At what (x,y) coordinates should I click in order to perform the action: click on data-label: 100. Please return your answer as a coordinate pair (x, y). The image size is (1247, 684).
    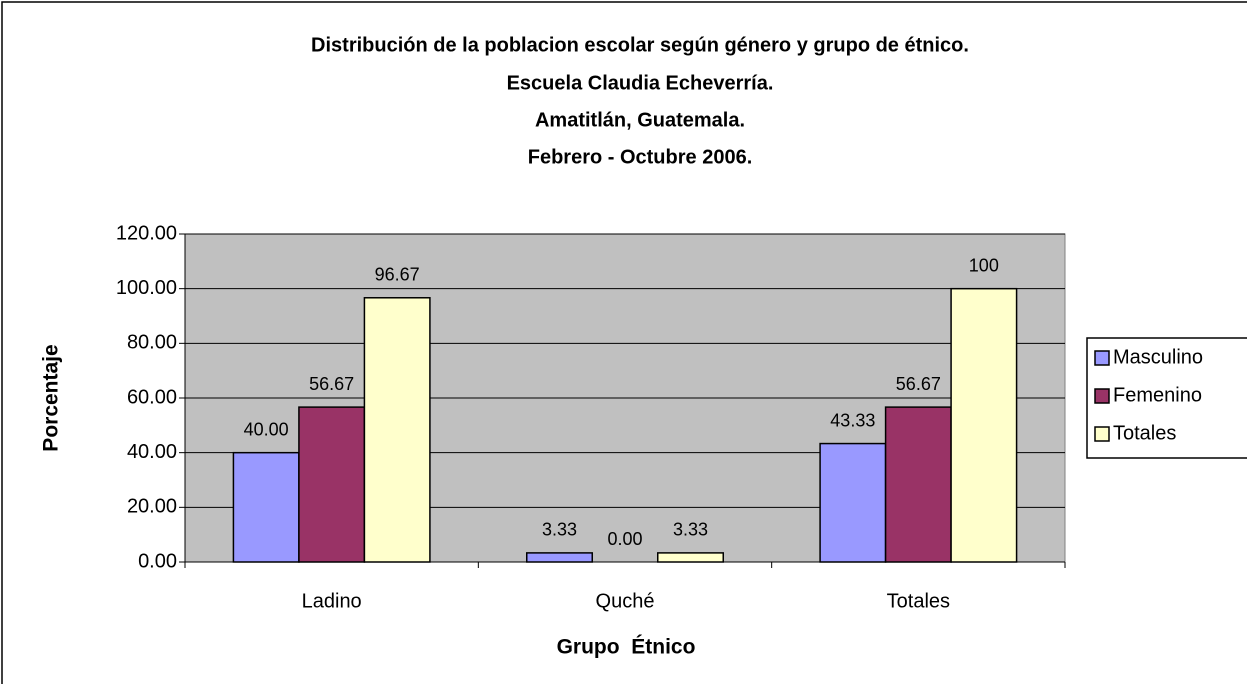
    Looking at the image, I should click on (984, 265).